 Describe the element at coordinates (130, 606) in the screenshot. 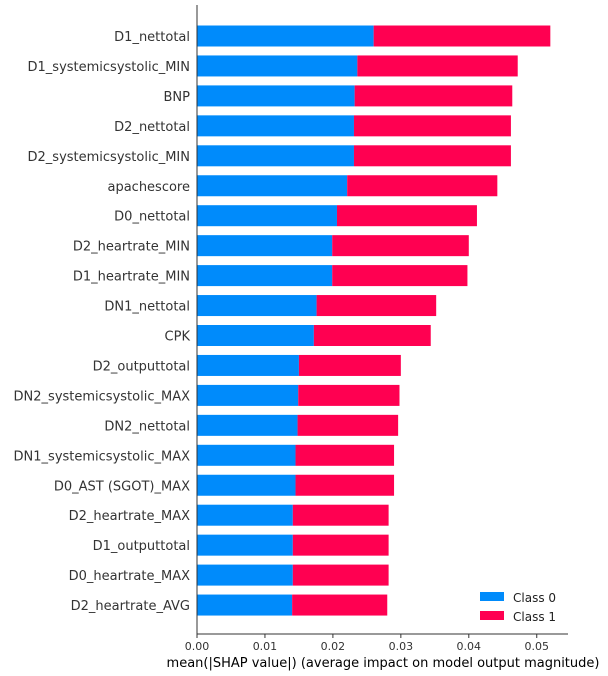

I see `category-label: D2_heartrate_AVG` at that location.